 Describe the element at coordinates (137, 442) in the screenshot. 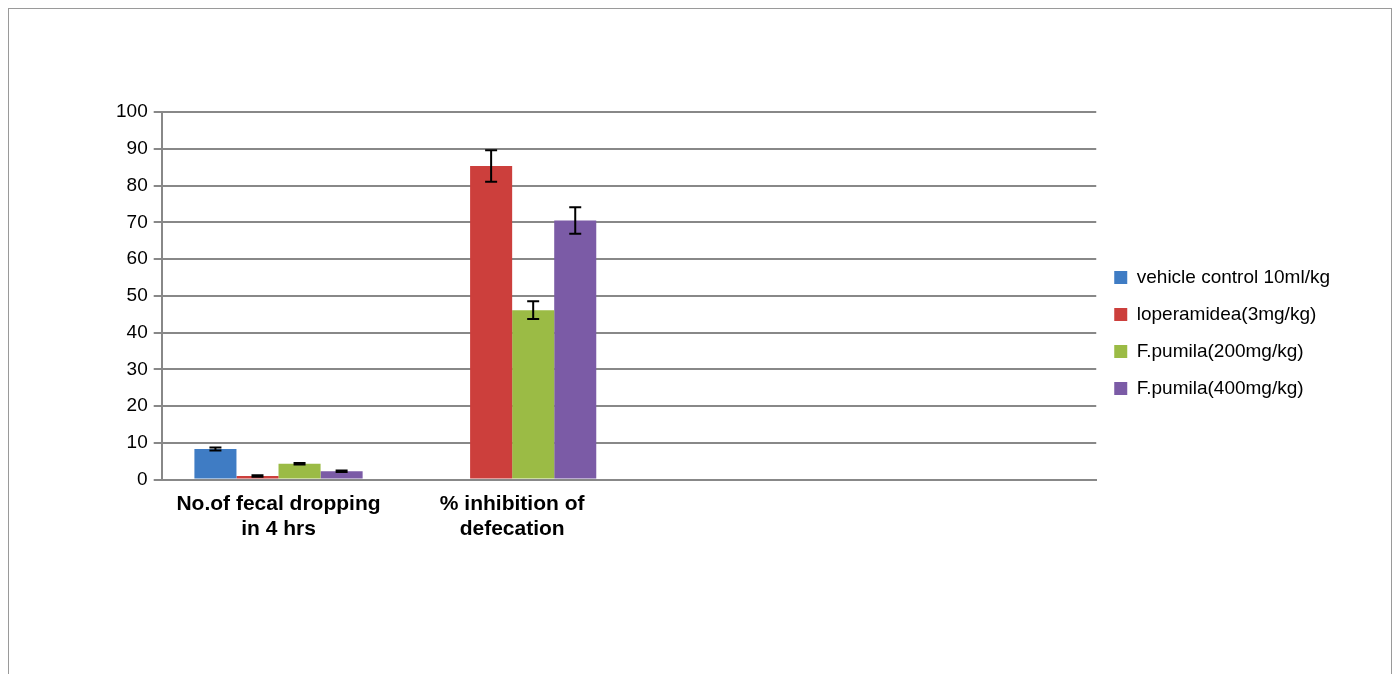

I see `y-tick-label: 10` at that location.